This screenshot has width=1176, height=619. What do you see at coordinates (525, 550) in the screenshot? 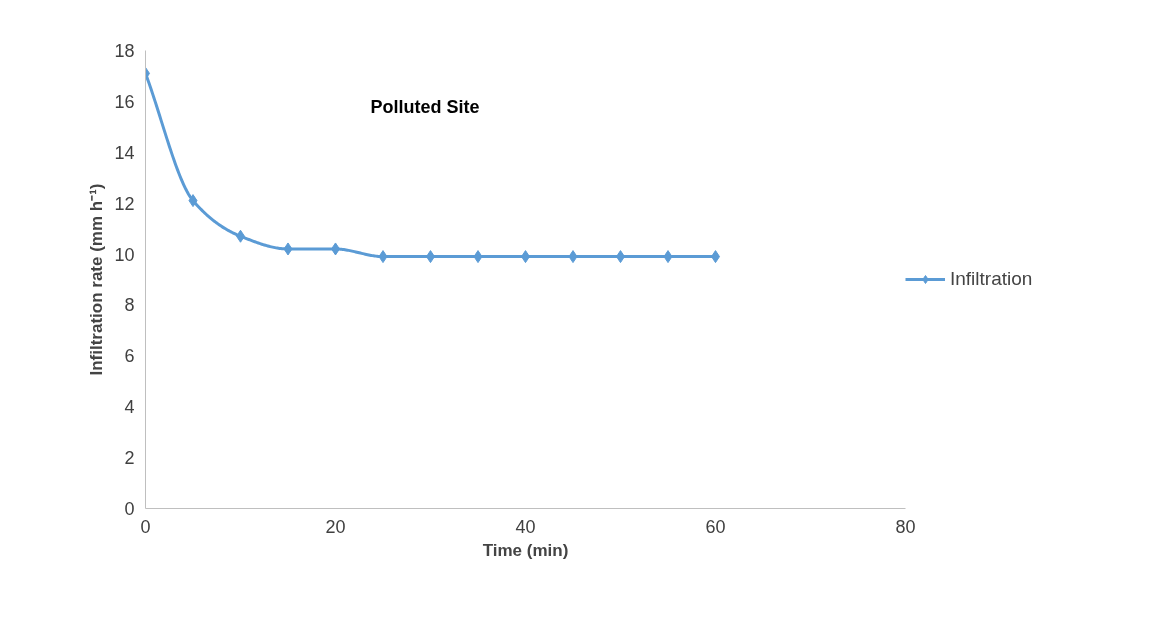
I see `x-axis-title: Time (min)` at bounding box center [525, 550].